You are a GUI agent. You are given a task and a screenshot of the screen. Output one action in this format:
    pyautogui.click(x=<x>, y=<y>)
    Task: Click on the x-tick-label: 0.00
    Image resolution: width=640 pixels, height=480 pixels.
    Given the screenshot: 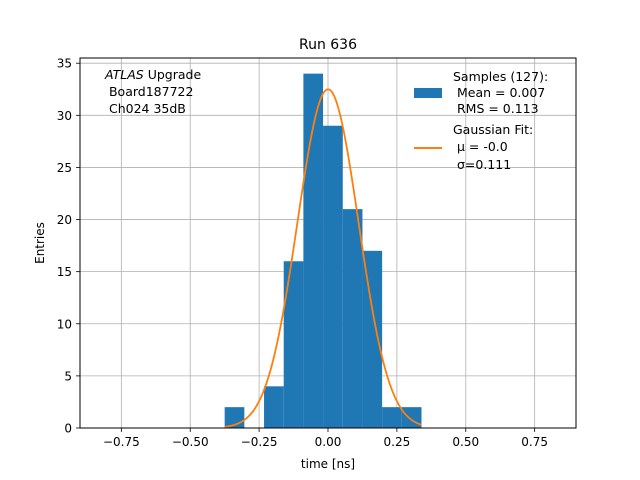 What is the action you would take?
    pyautogui.click(x=328, y=442)
    